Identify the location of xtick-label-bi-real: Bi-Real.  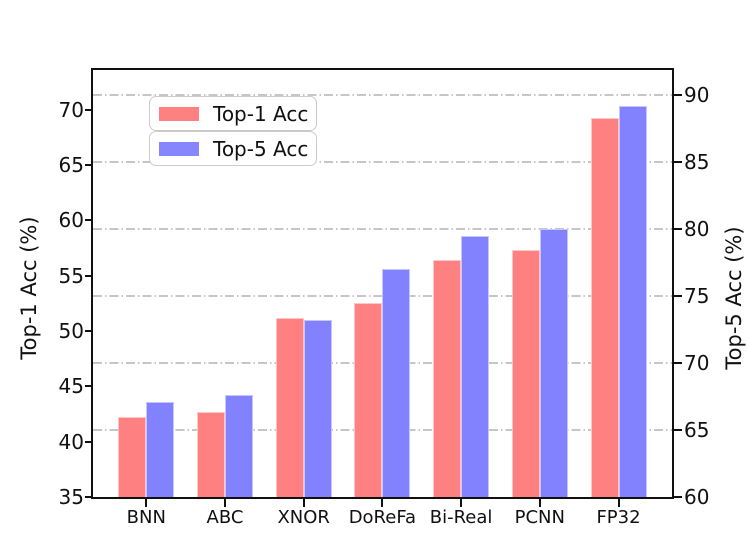
(461, 517).